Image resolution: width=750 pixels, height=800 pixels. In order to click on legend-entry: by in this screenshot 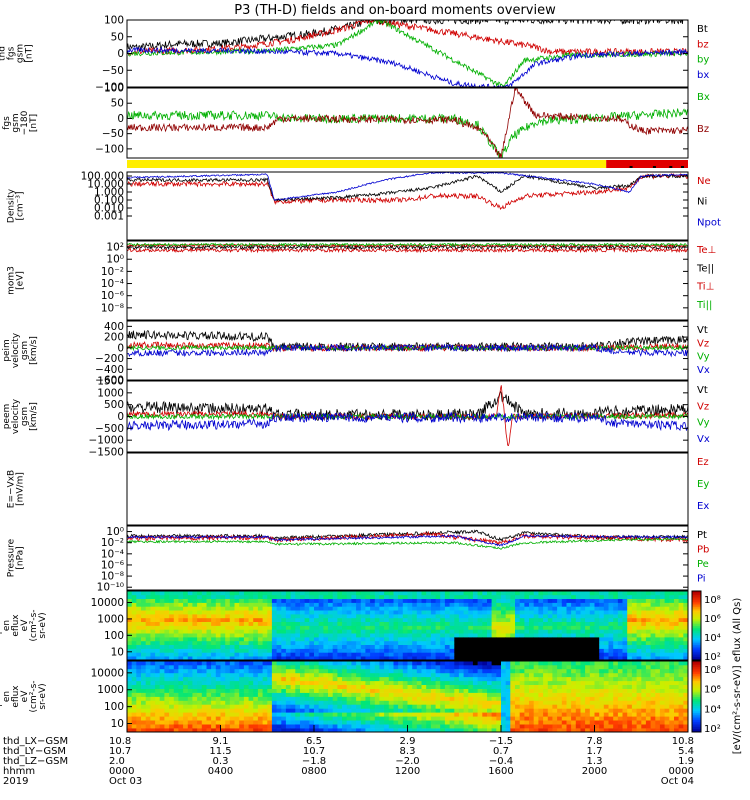, I will do `click(703, 60)`.